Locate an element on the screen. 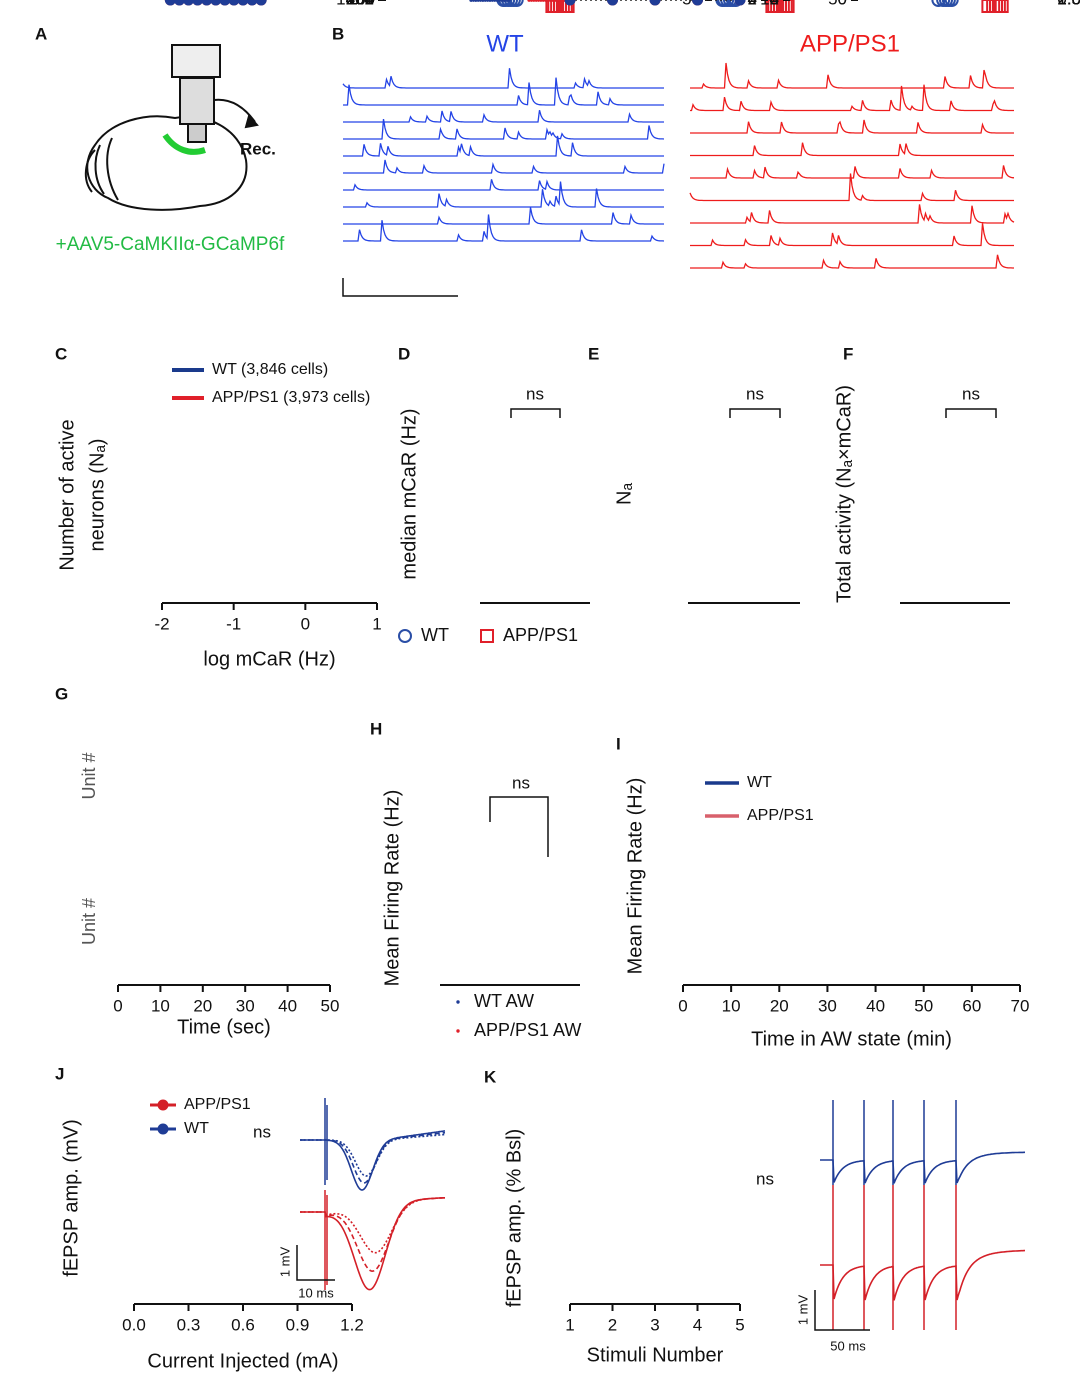  y-tick-label: 10 is located at coordinates (769, 4).